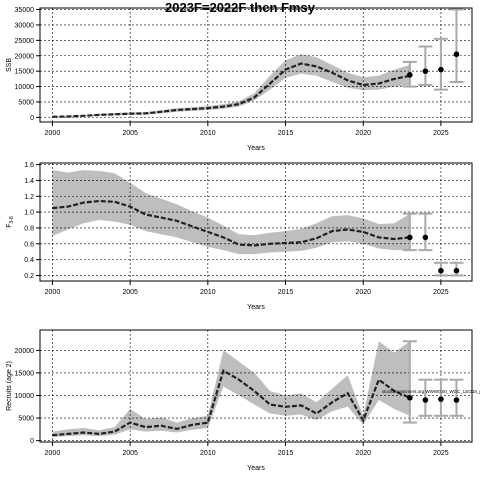  What do you see at coordinates (29, 213) in the screenshot?
I see `y-tick-label: 1.0` at bounding box center [29, 213].